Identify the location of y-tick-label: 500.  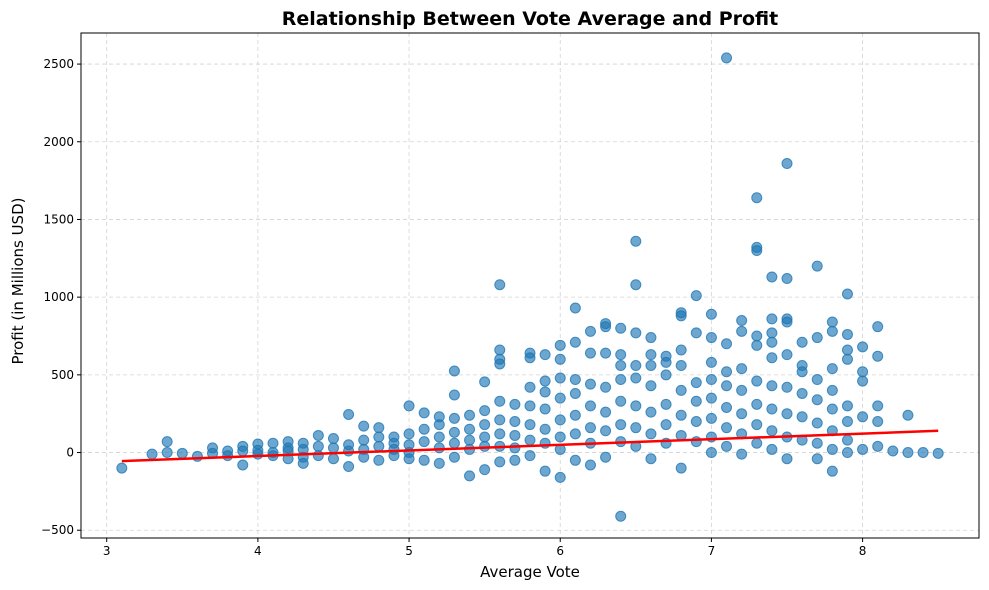
(62, 375).